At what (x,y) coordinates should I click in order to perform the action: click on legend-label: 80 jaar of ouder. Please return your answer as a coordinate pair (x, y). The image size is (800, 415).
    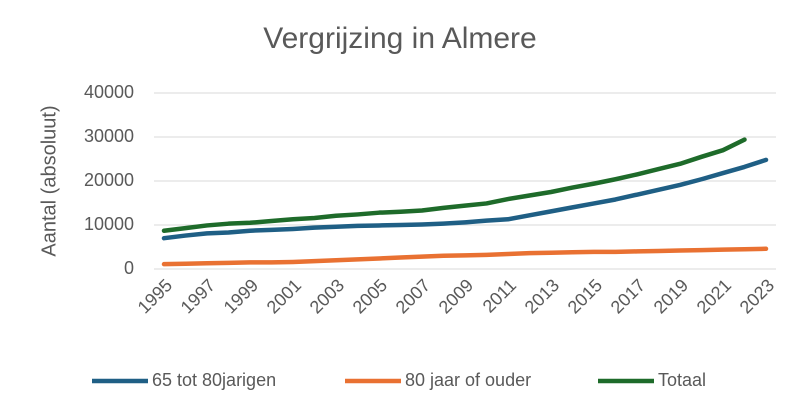
    Looking at the image, I should click on (468, 380).